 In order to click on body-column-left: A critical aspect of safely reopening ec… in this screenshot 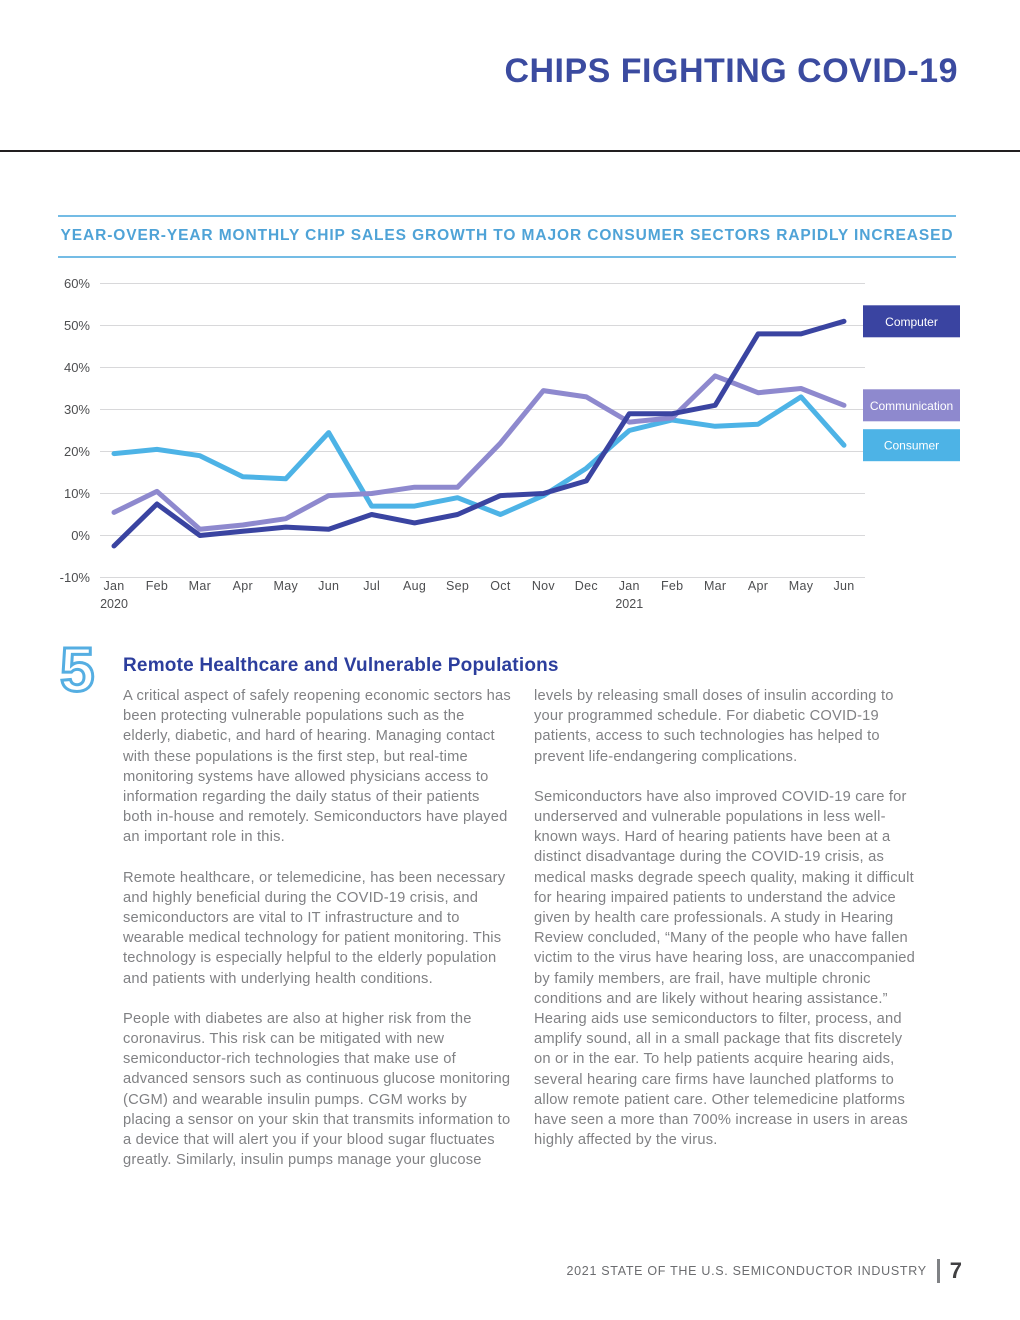, I will do `click(317, 938)`.